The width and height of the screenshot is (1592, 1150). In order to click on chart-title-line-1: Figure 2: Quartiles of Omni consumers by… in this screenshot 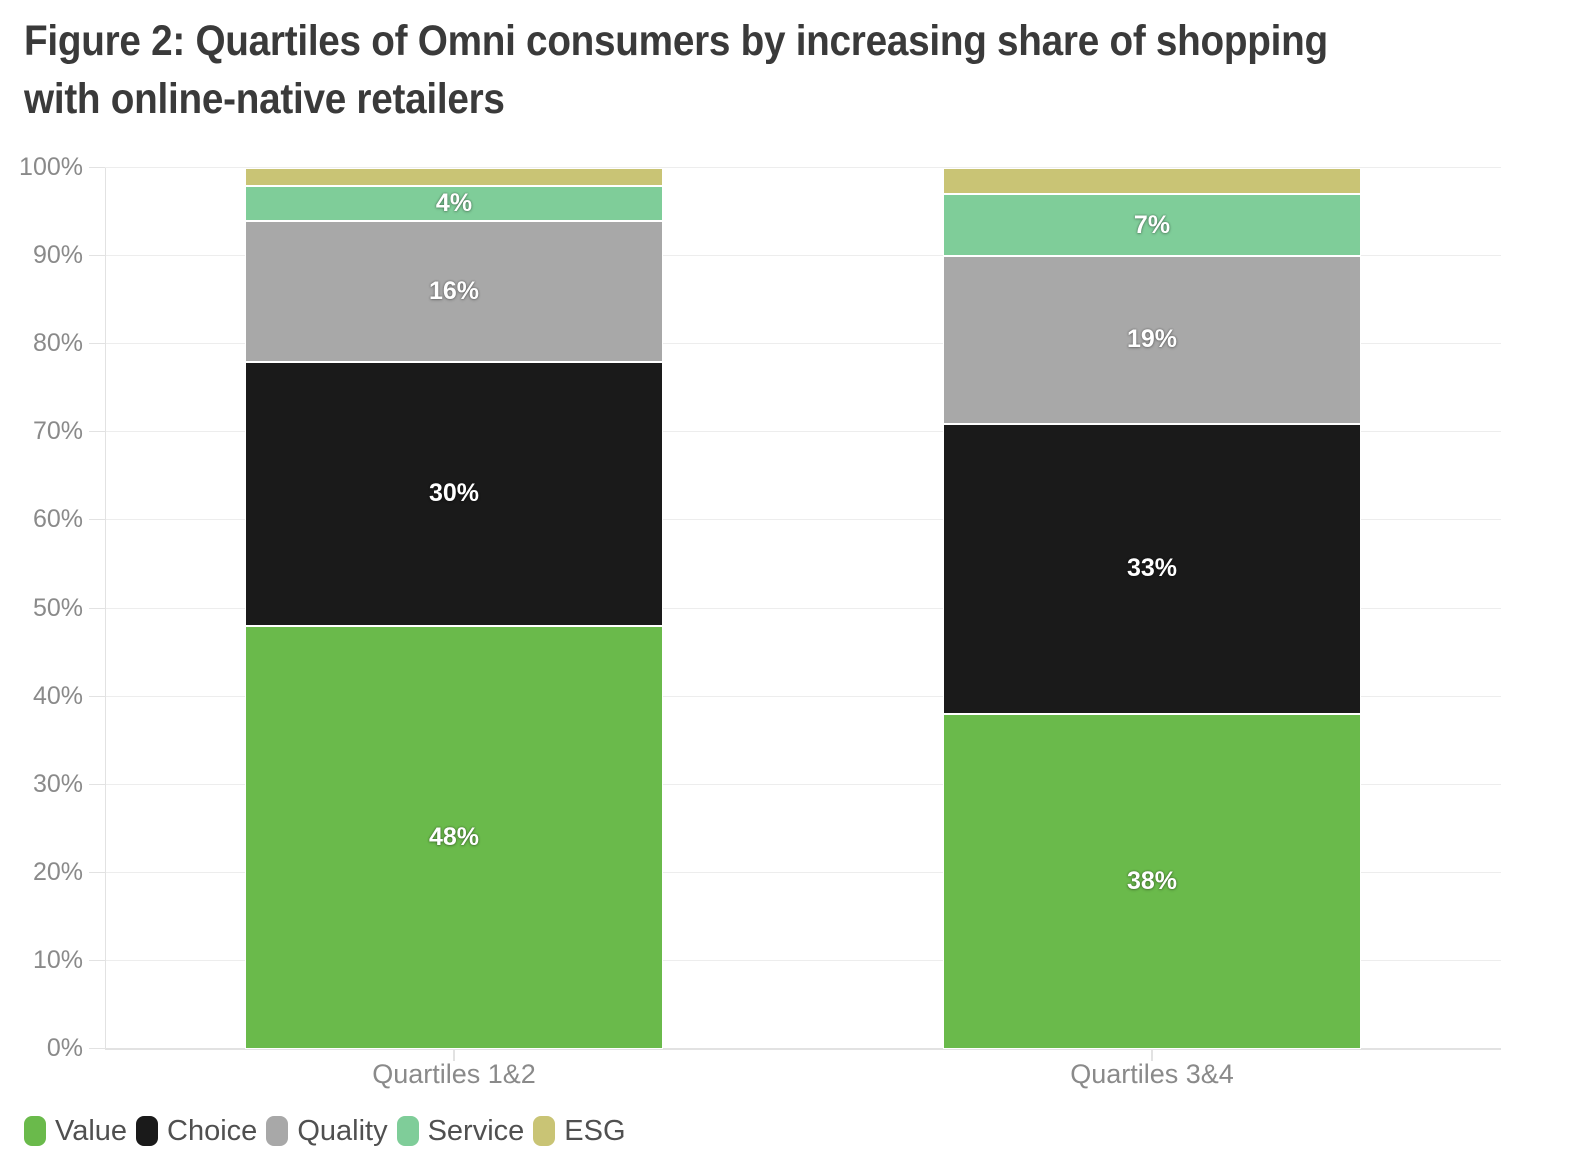, I will do `click(676, 41)`.